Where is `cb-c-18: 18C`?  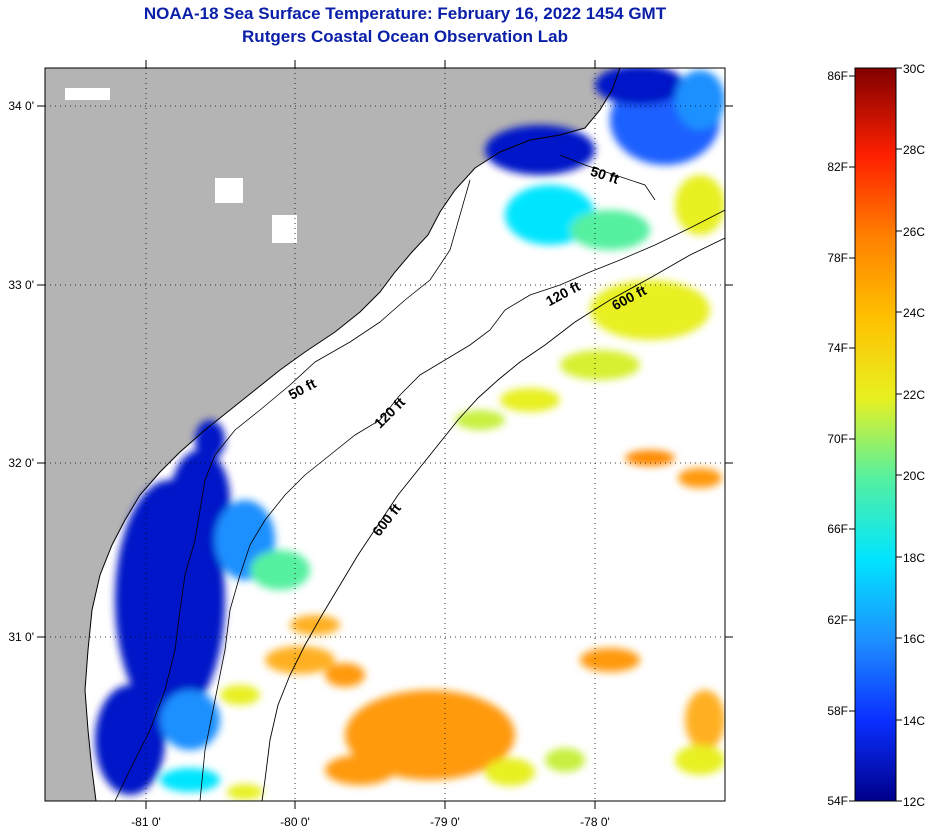
cb-c-18: 18C is located at coordinates (914, 558).